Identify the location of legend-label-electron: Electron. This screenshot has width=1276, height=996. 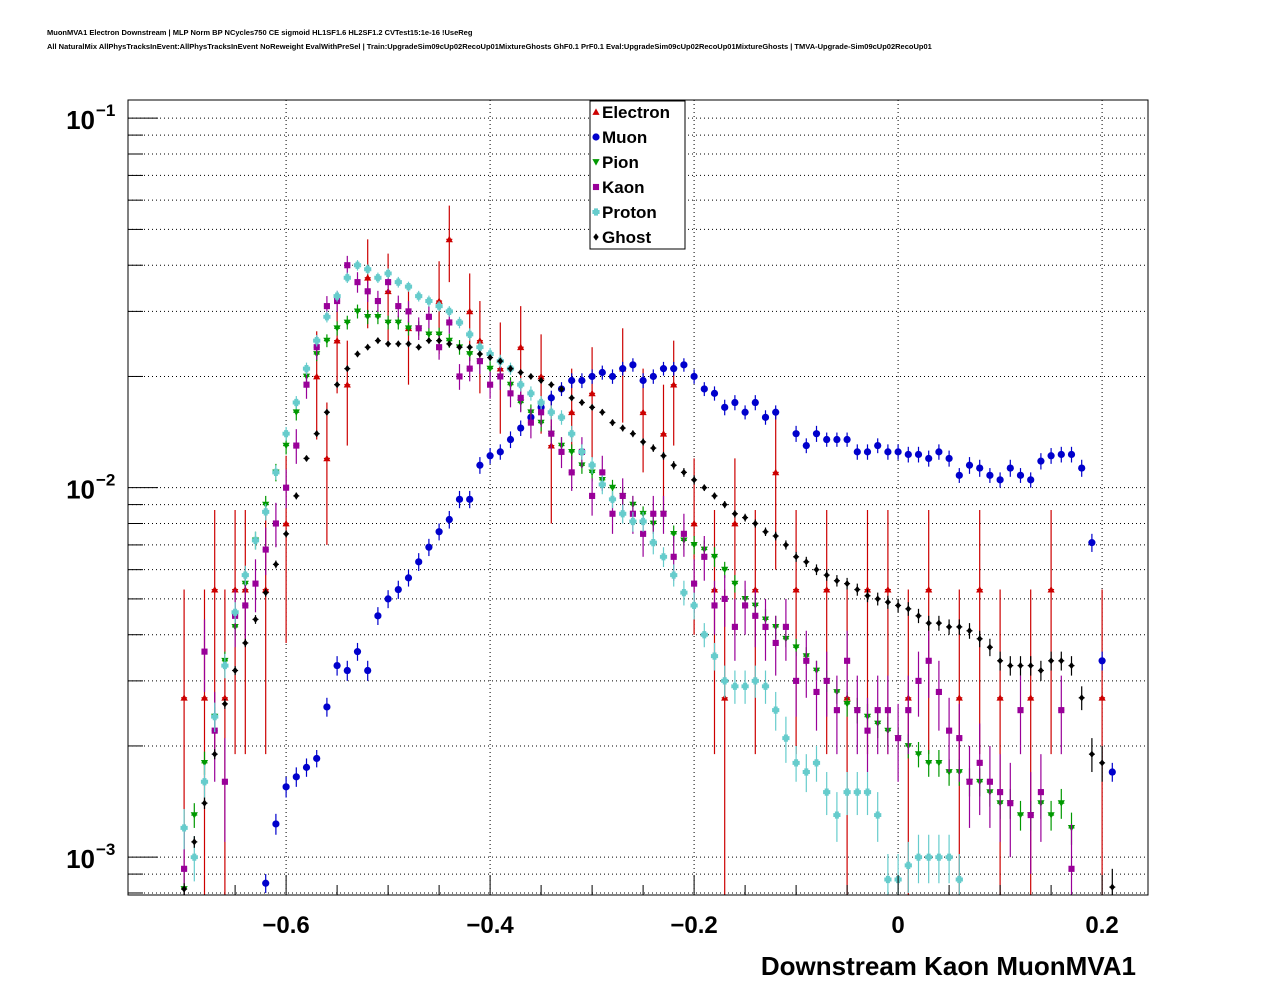
(636, 112).